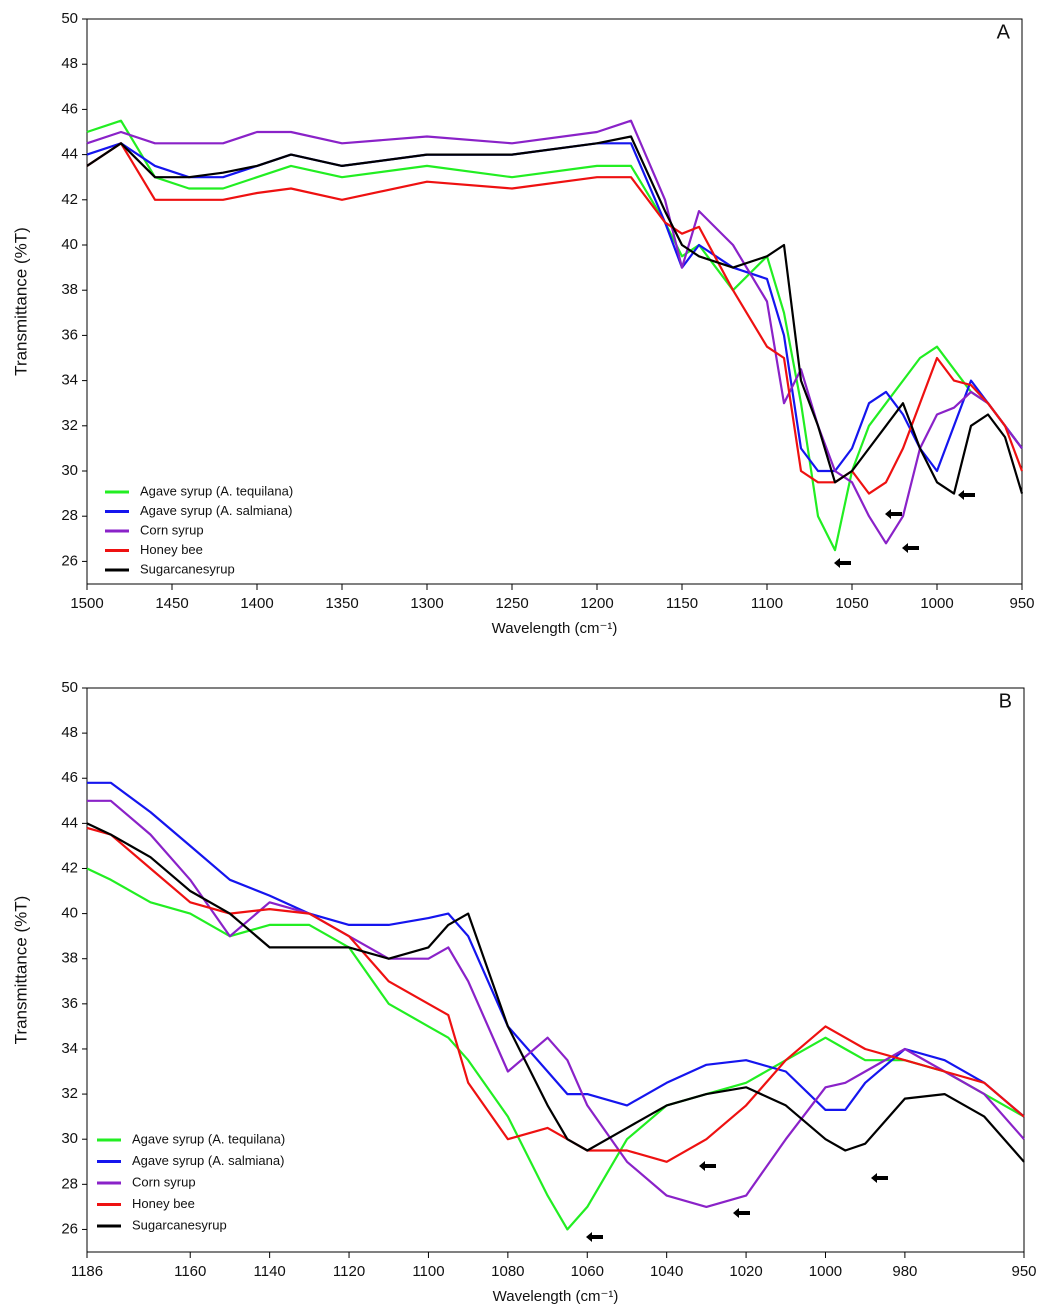 The height and width of the screenshot is (1307, 1040). I want to click on x-tick-label: 1500, so click(86, 603).